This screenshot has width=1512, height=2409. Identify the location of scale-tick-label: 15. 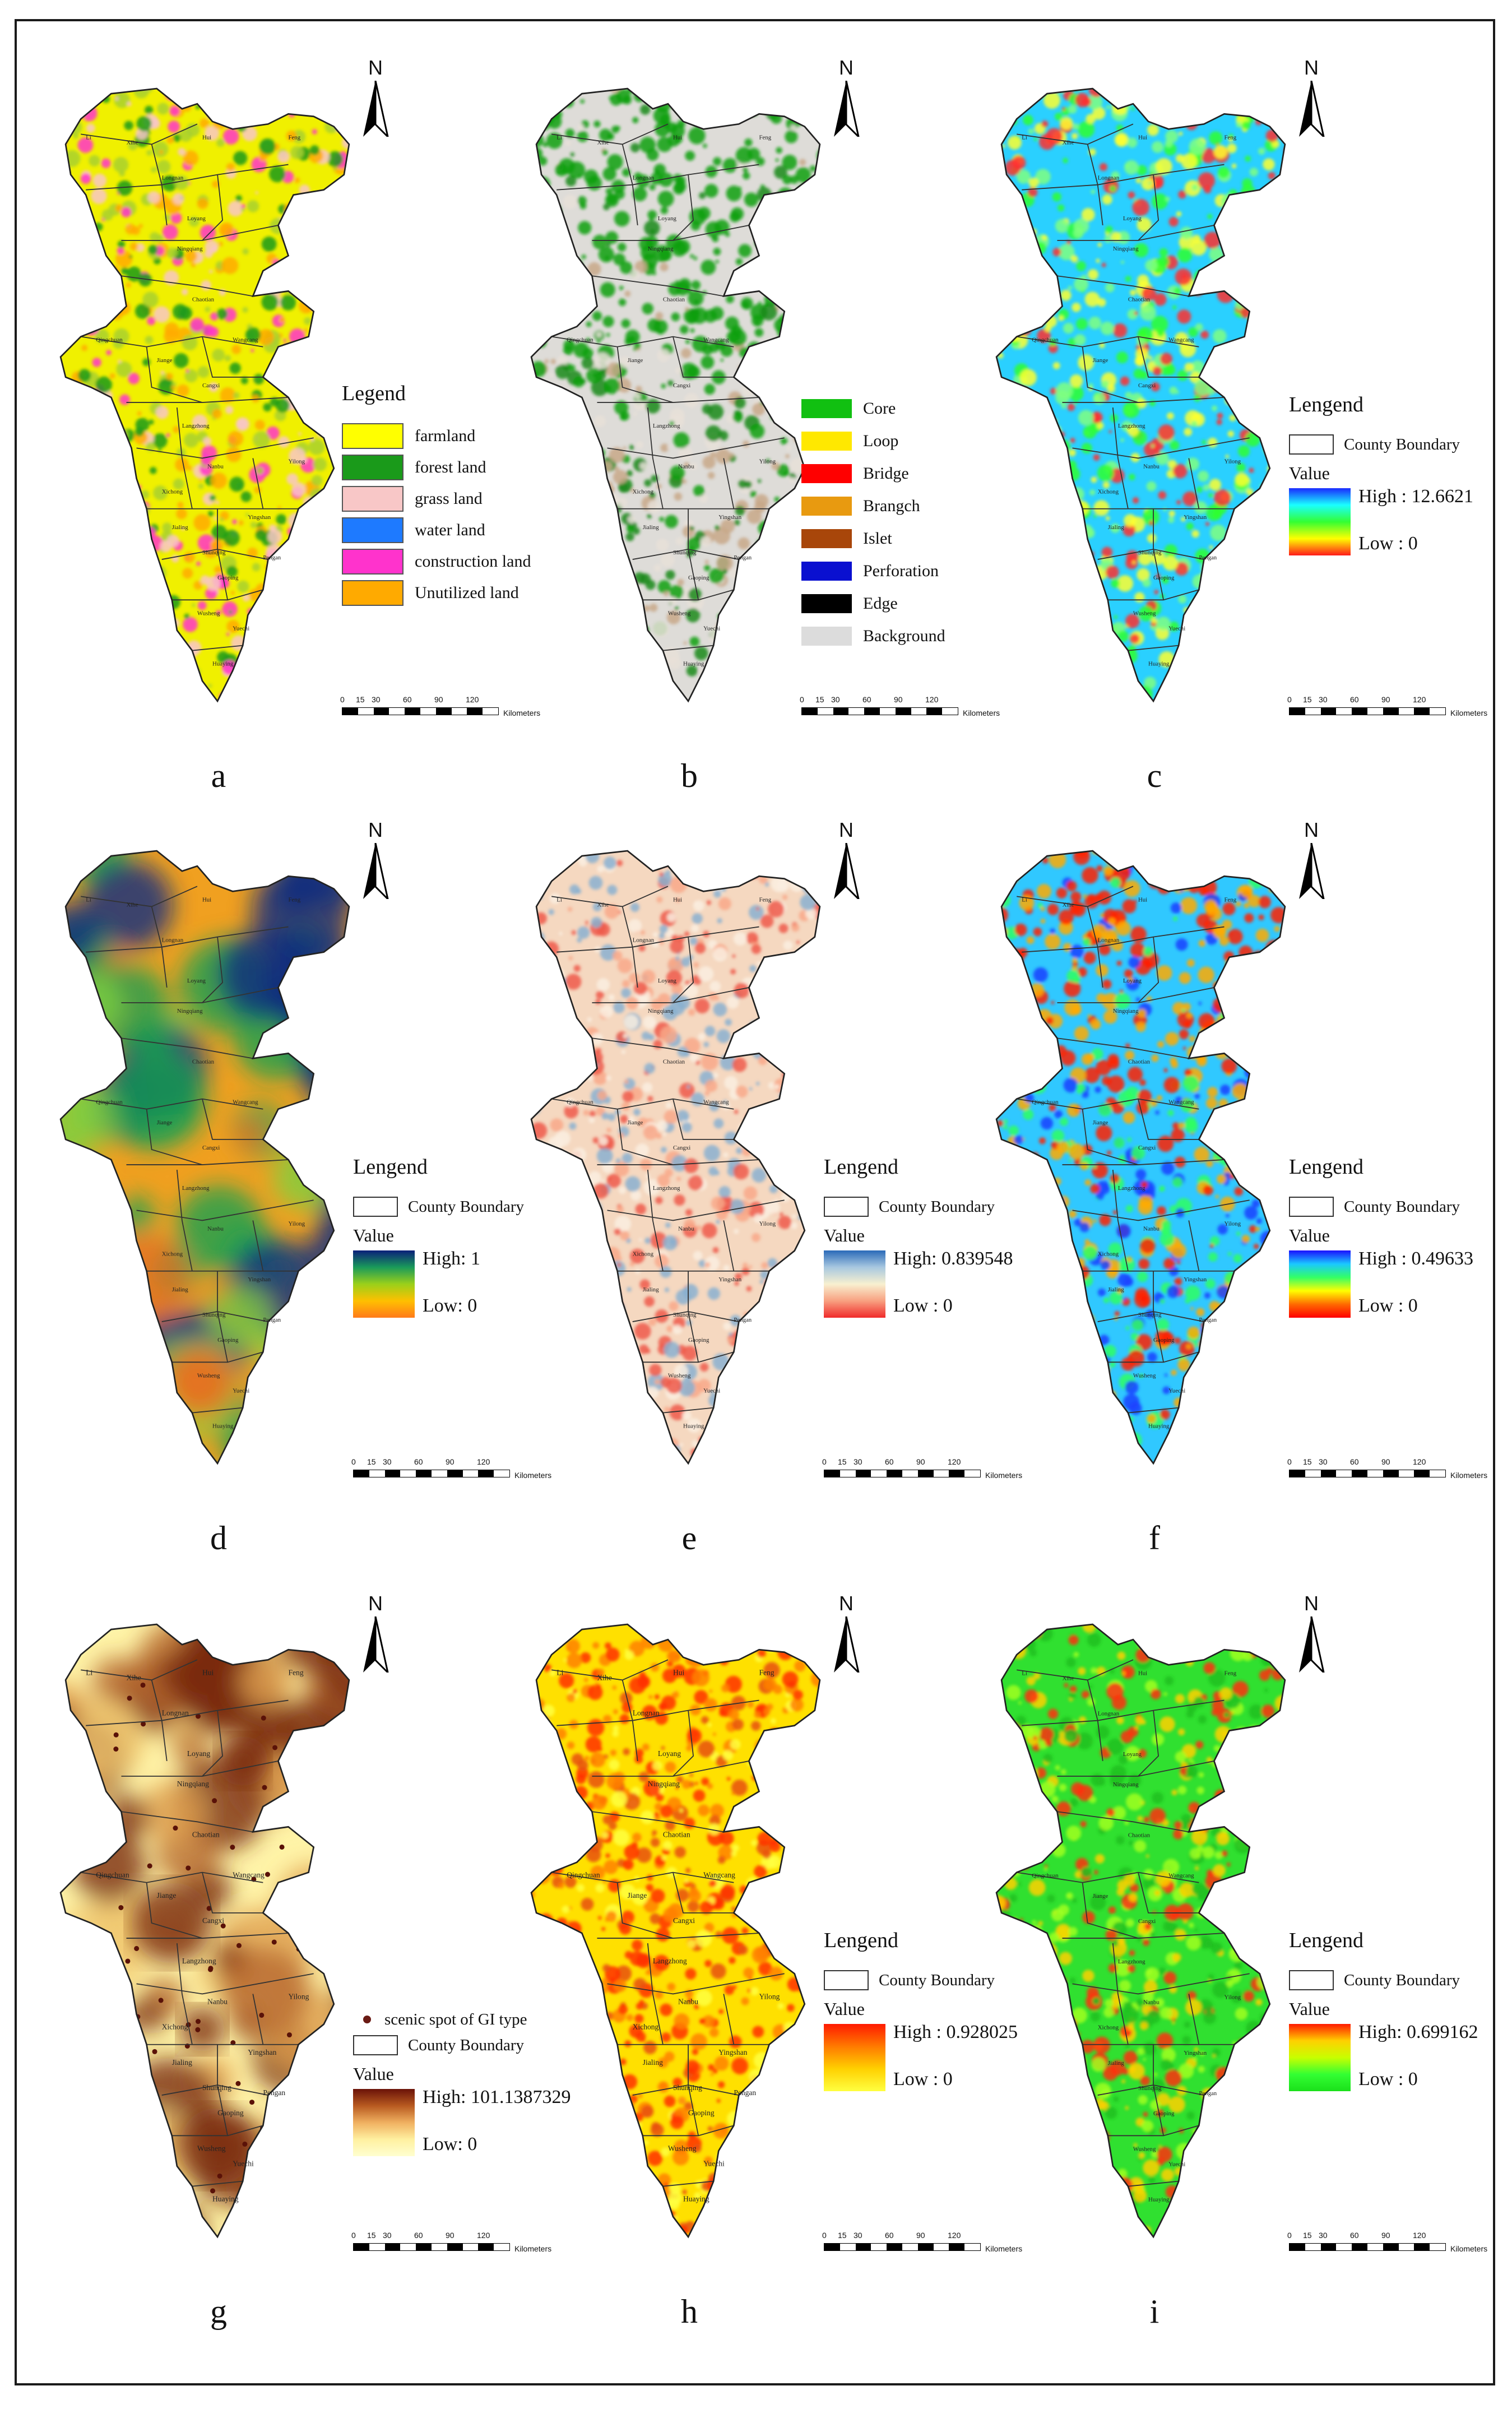
(1307, 1461).